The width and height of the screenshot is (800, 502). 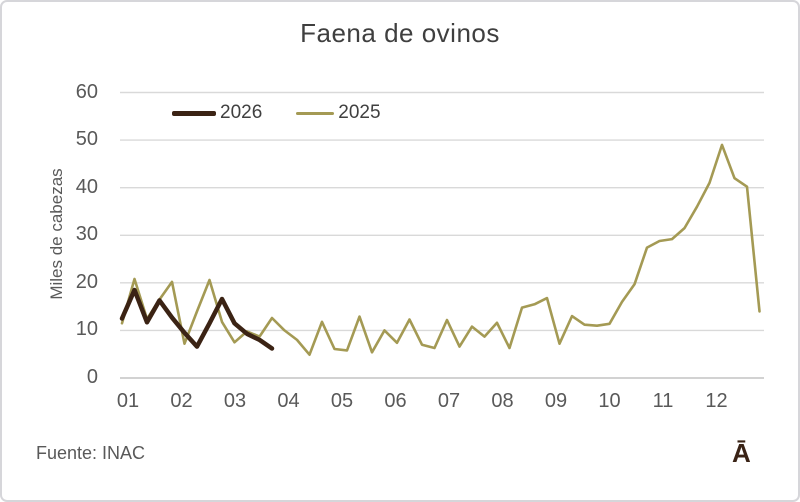 What do you see at coordinates (502, 401) in the screenshot?
I see `x-tick-label-08: 08` at bounding box center [502, 401].